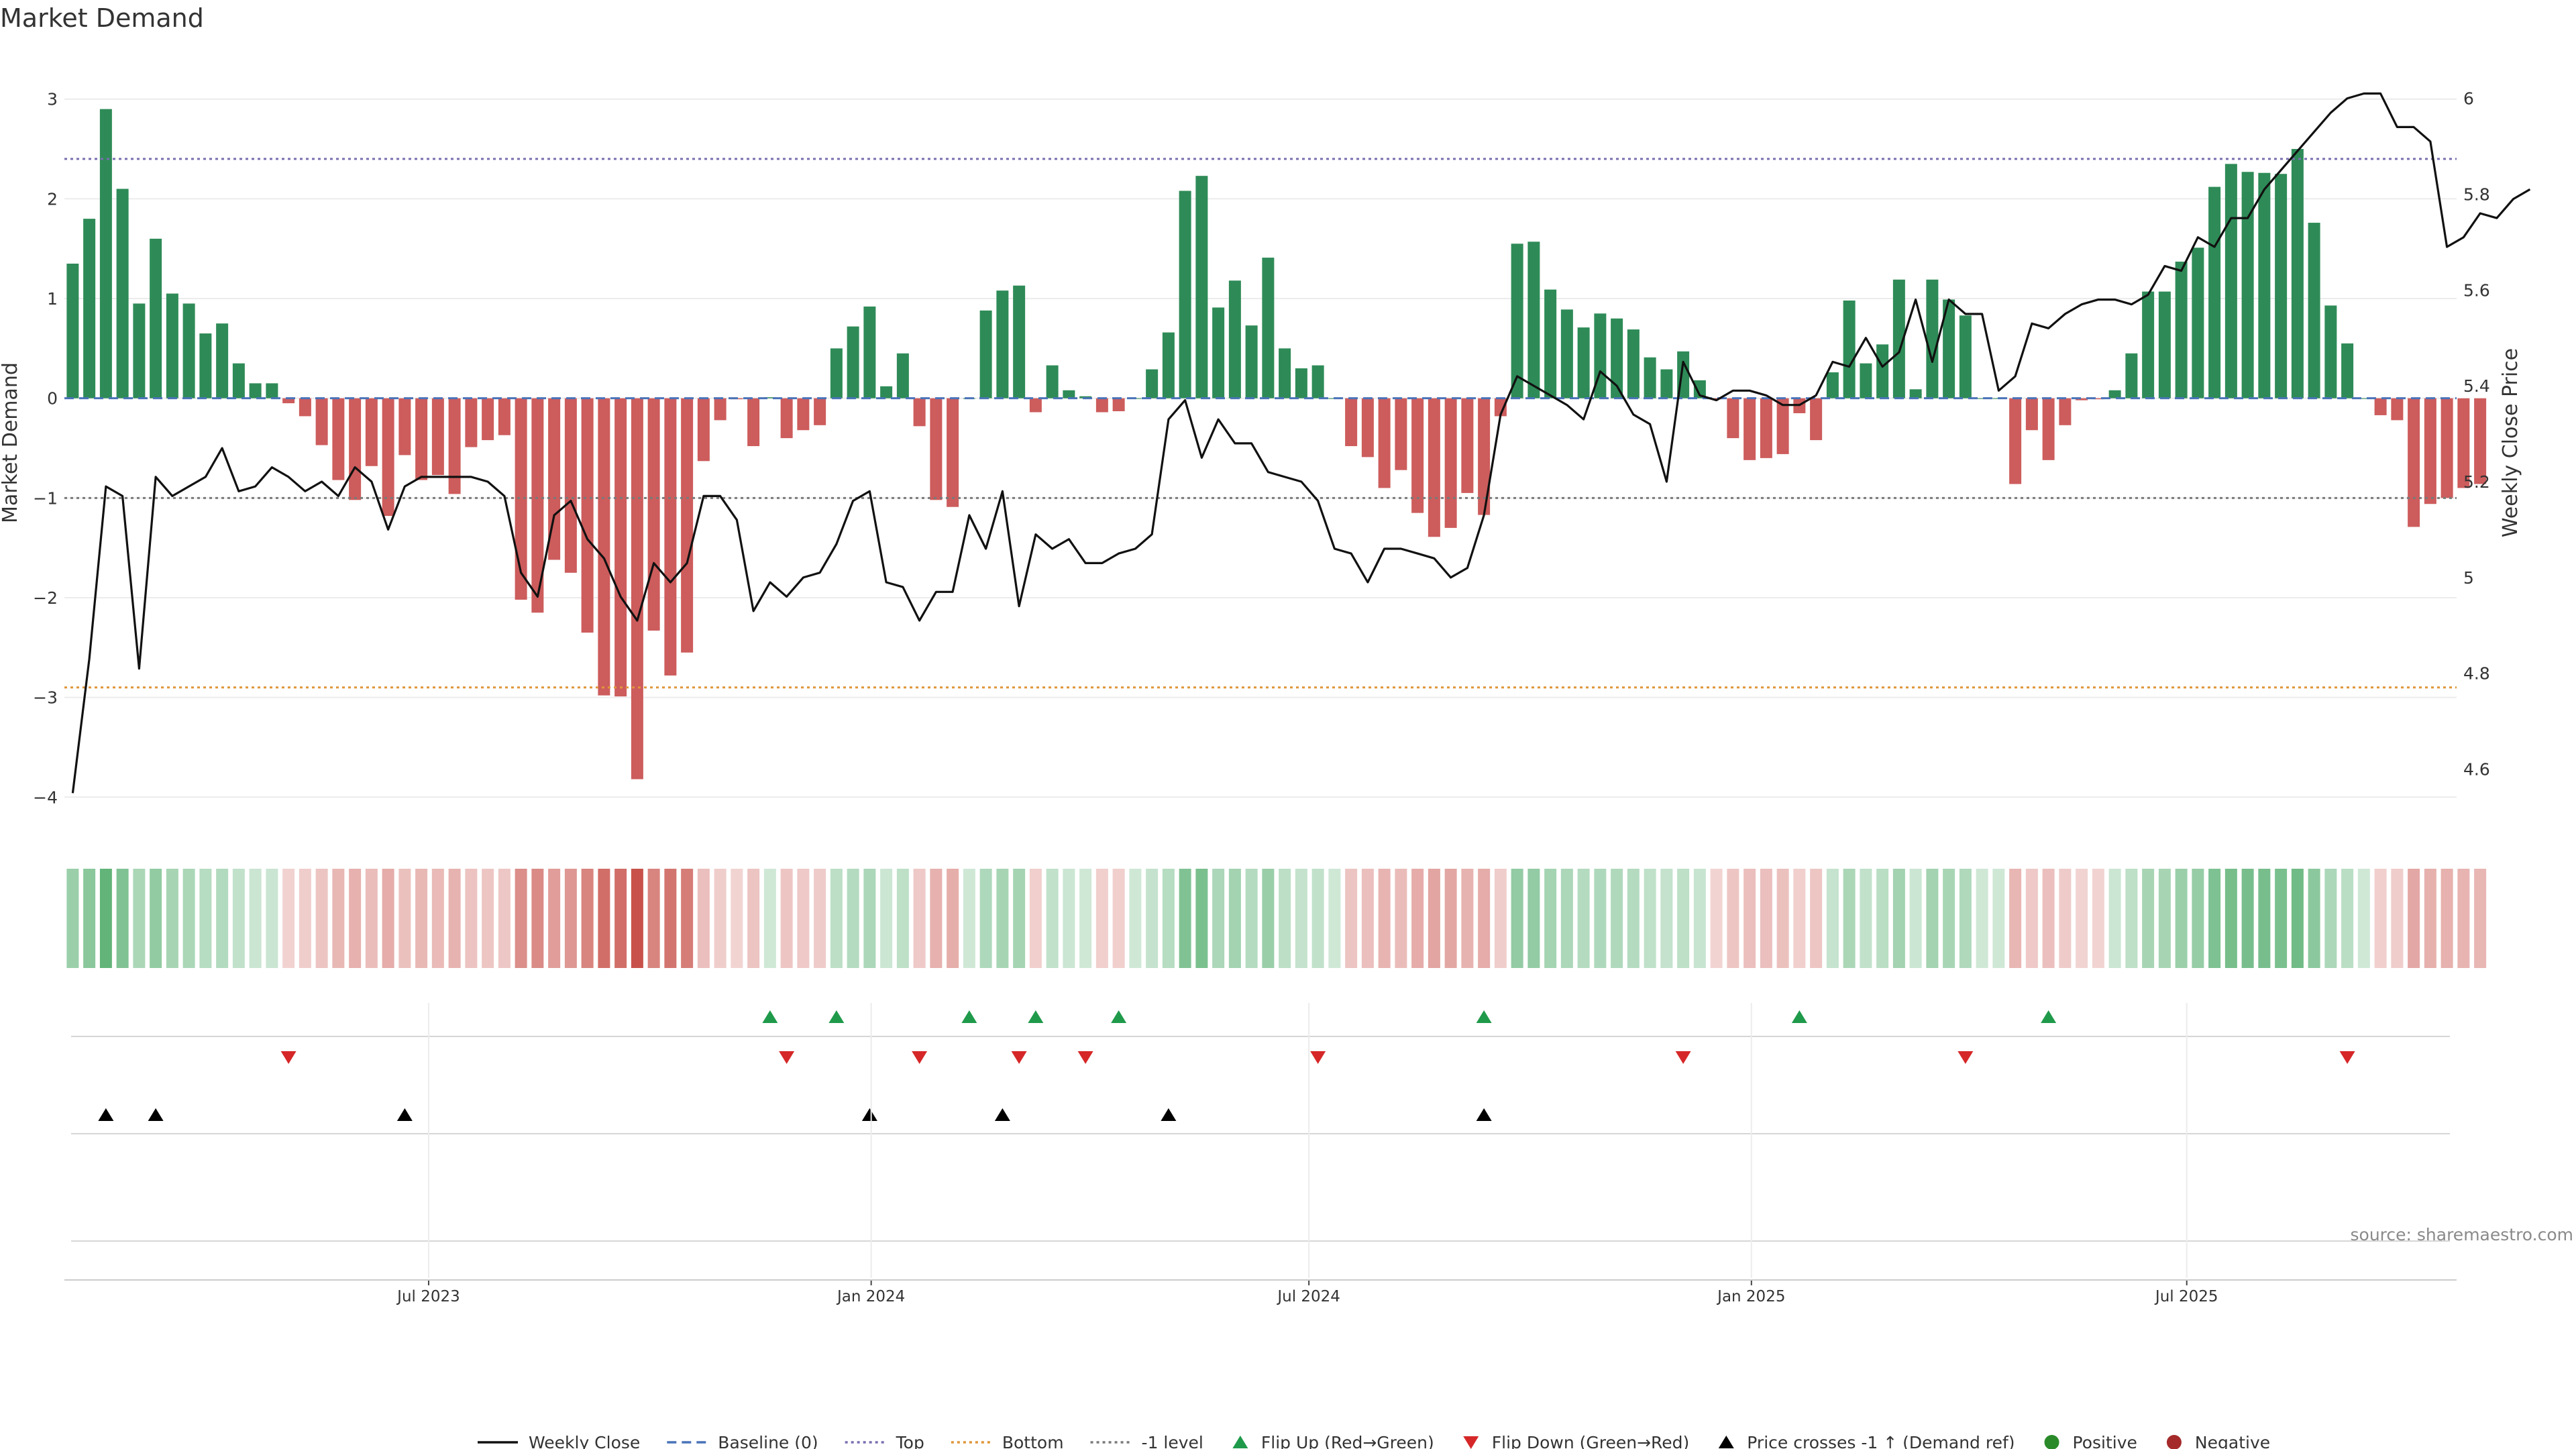 The image size is (2576, 1449). Describe the element at coordinates (870, 1296) in the screenshot. I see `x-tick-label: Jan 2024` at that location.